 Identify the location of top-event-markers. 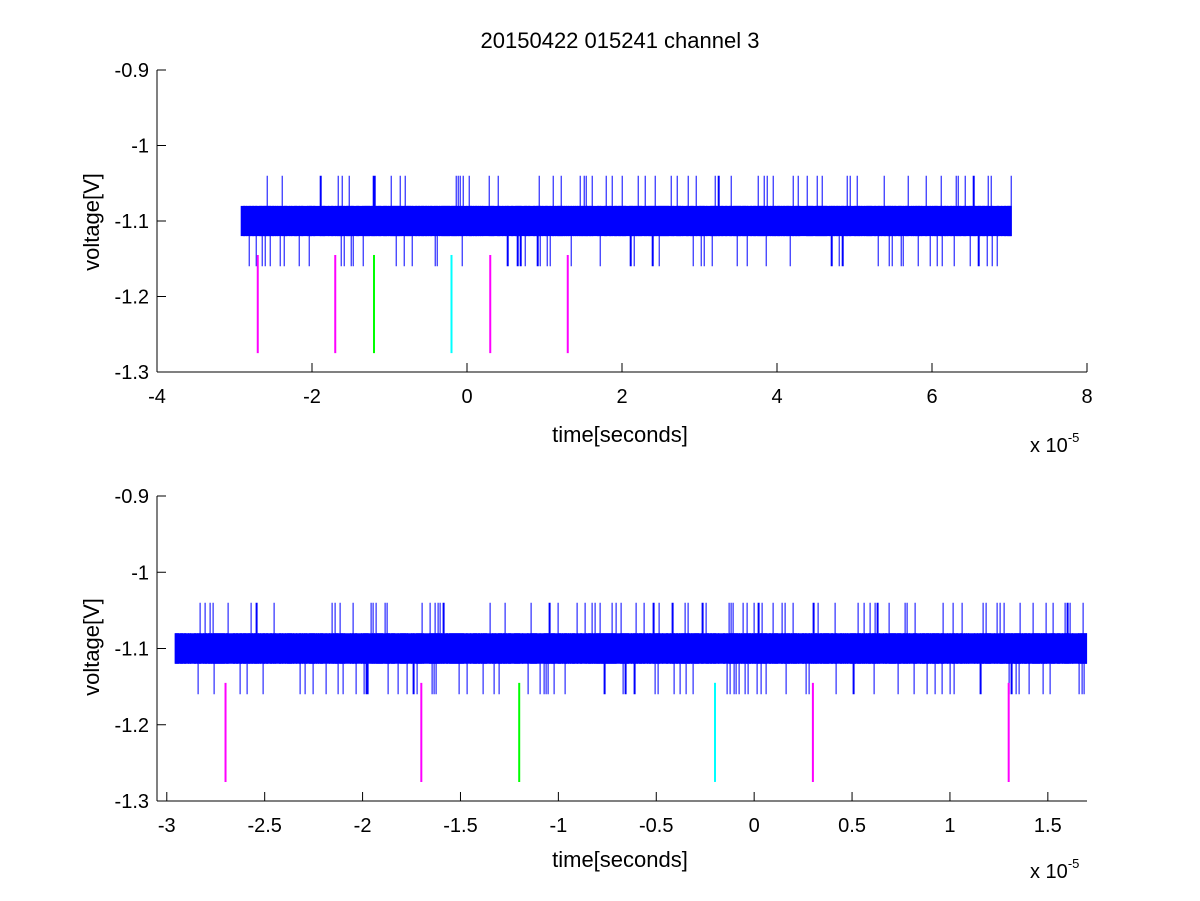
(412, 304).